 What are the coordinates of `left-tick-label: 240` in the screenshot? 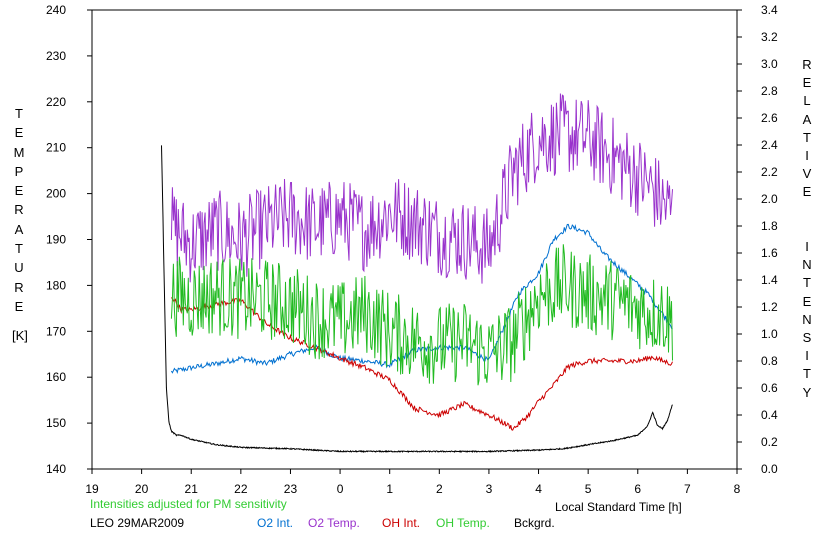 It's located at (56, 10).